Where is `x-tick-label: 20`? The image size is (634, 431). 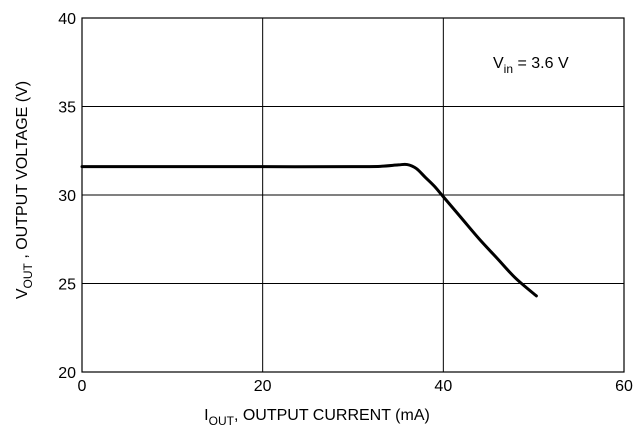 x-tick-label: 20 is located at coordinates (263, 386).